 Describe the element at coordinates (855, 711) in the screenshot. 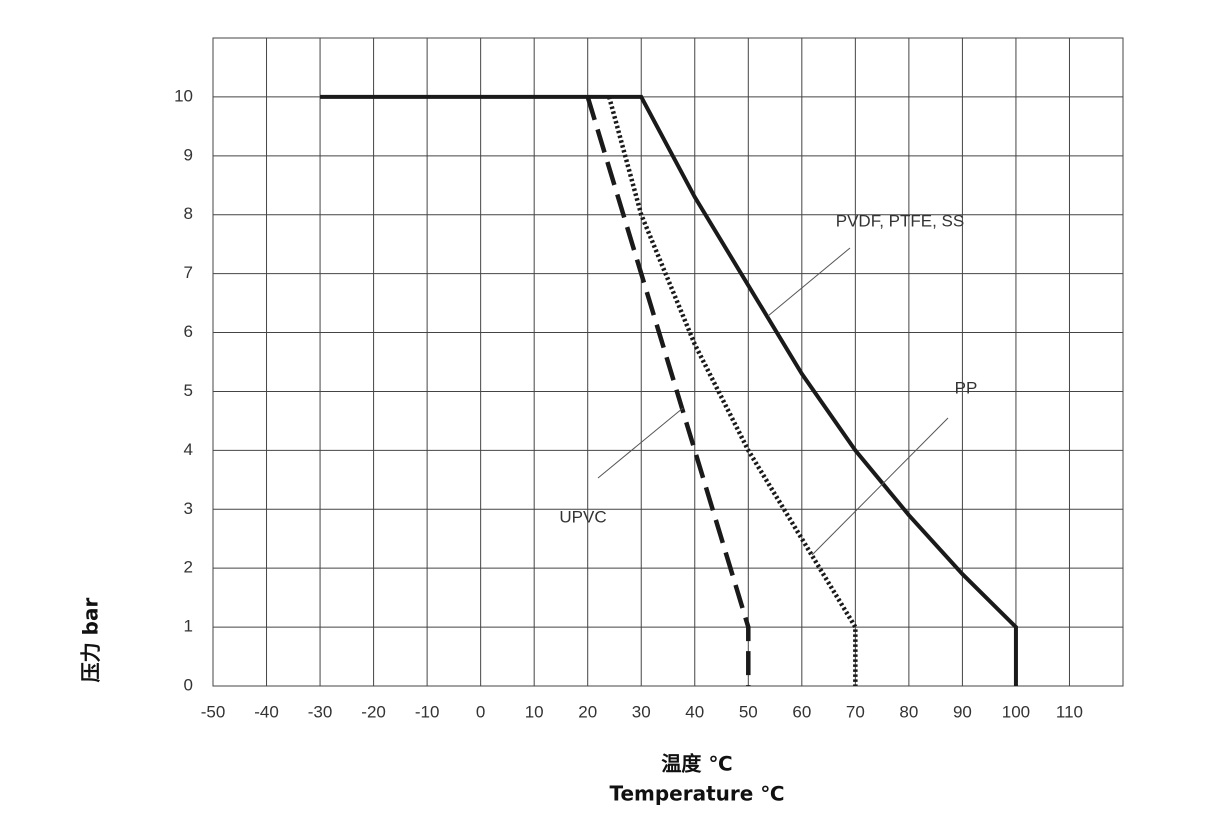

I see `x-tick-label: 70` at that location.